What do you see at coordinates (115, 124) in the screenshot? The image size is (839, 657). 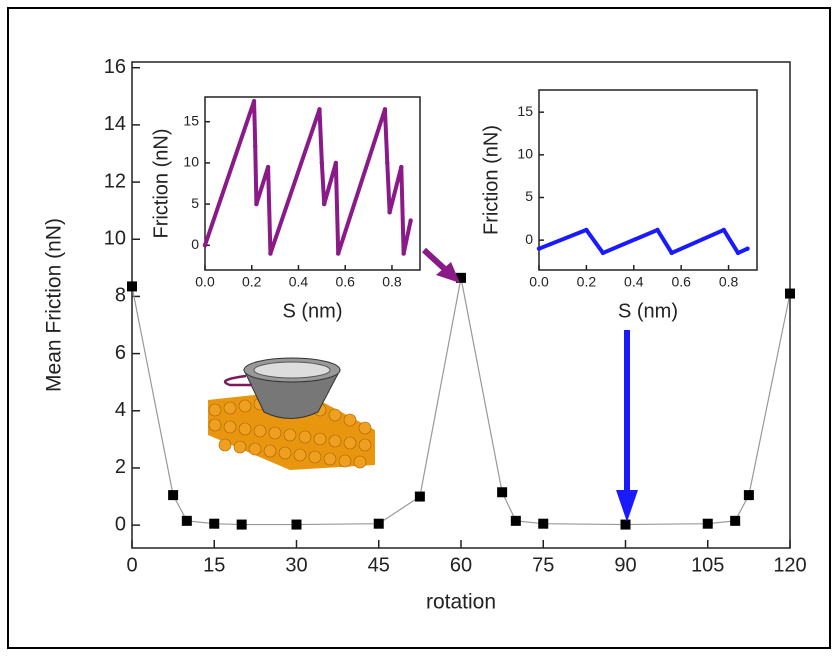 I see `y-tick-label: 14` at bounding box center [115, 124].